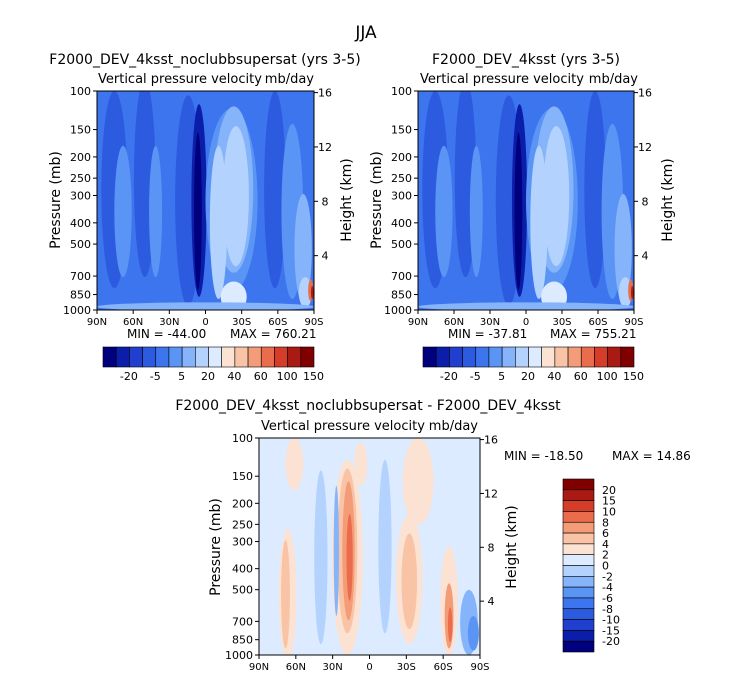 This screenshot has height=682, width=733. What do you see at coordinates (581, 376) in the screenshot?
I see `colorbar-label: 60` at bounding box center [581, 376].